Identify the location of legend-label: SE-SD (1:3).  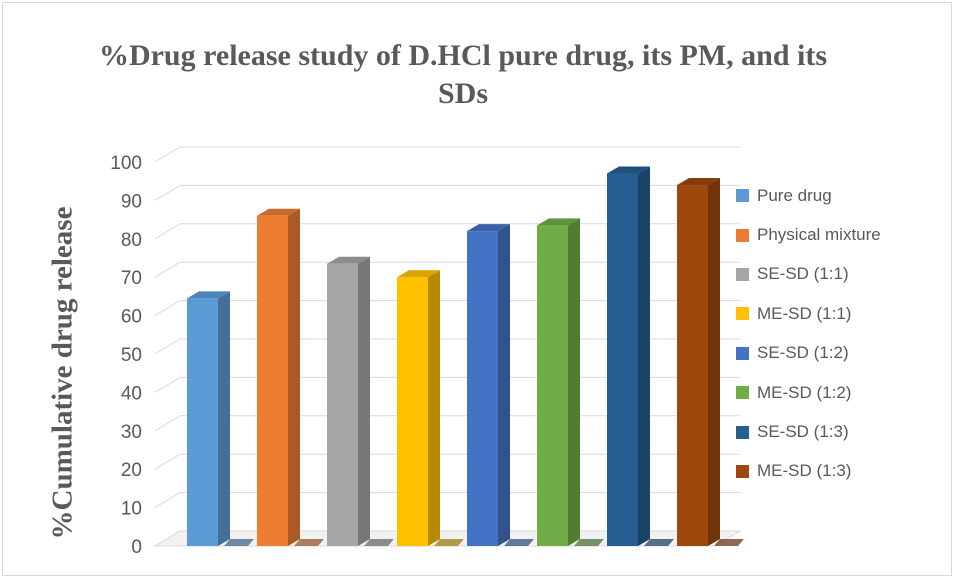
(803, 432).